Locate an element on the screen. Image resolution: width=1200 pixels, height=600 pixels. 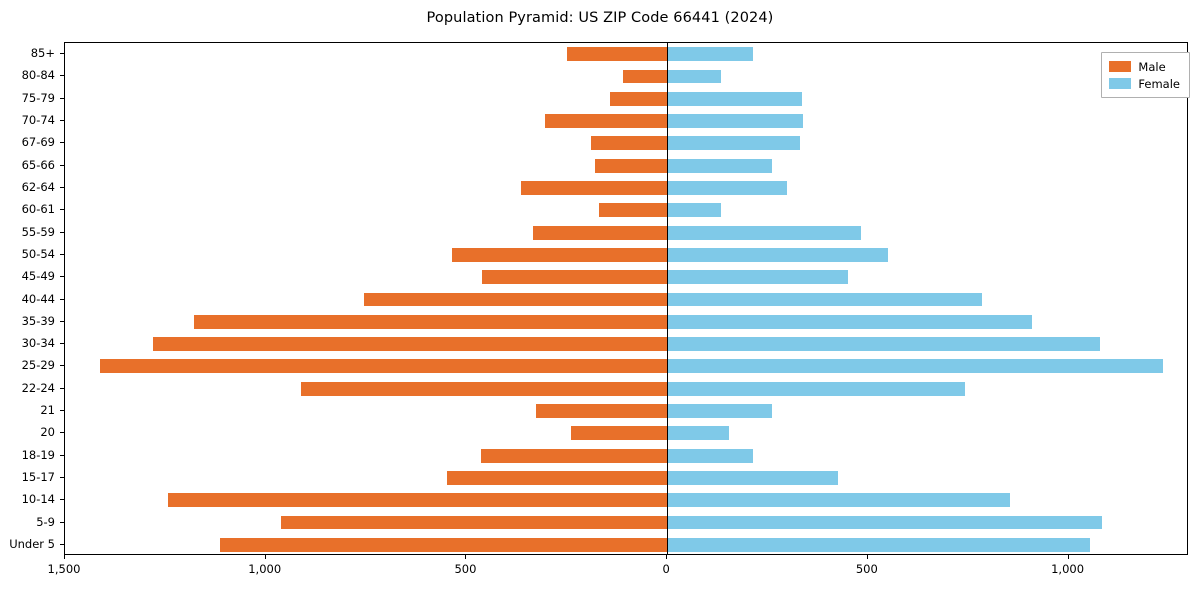
y-tick-label: 80-84 is located at coordinates (38, 75).